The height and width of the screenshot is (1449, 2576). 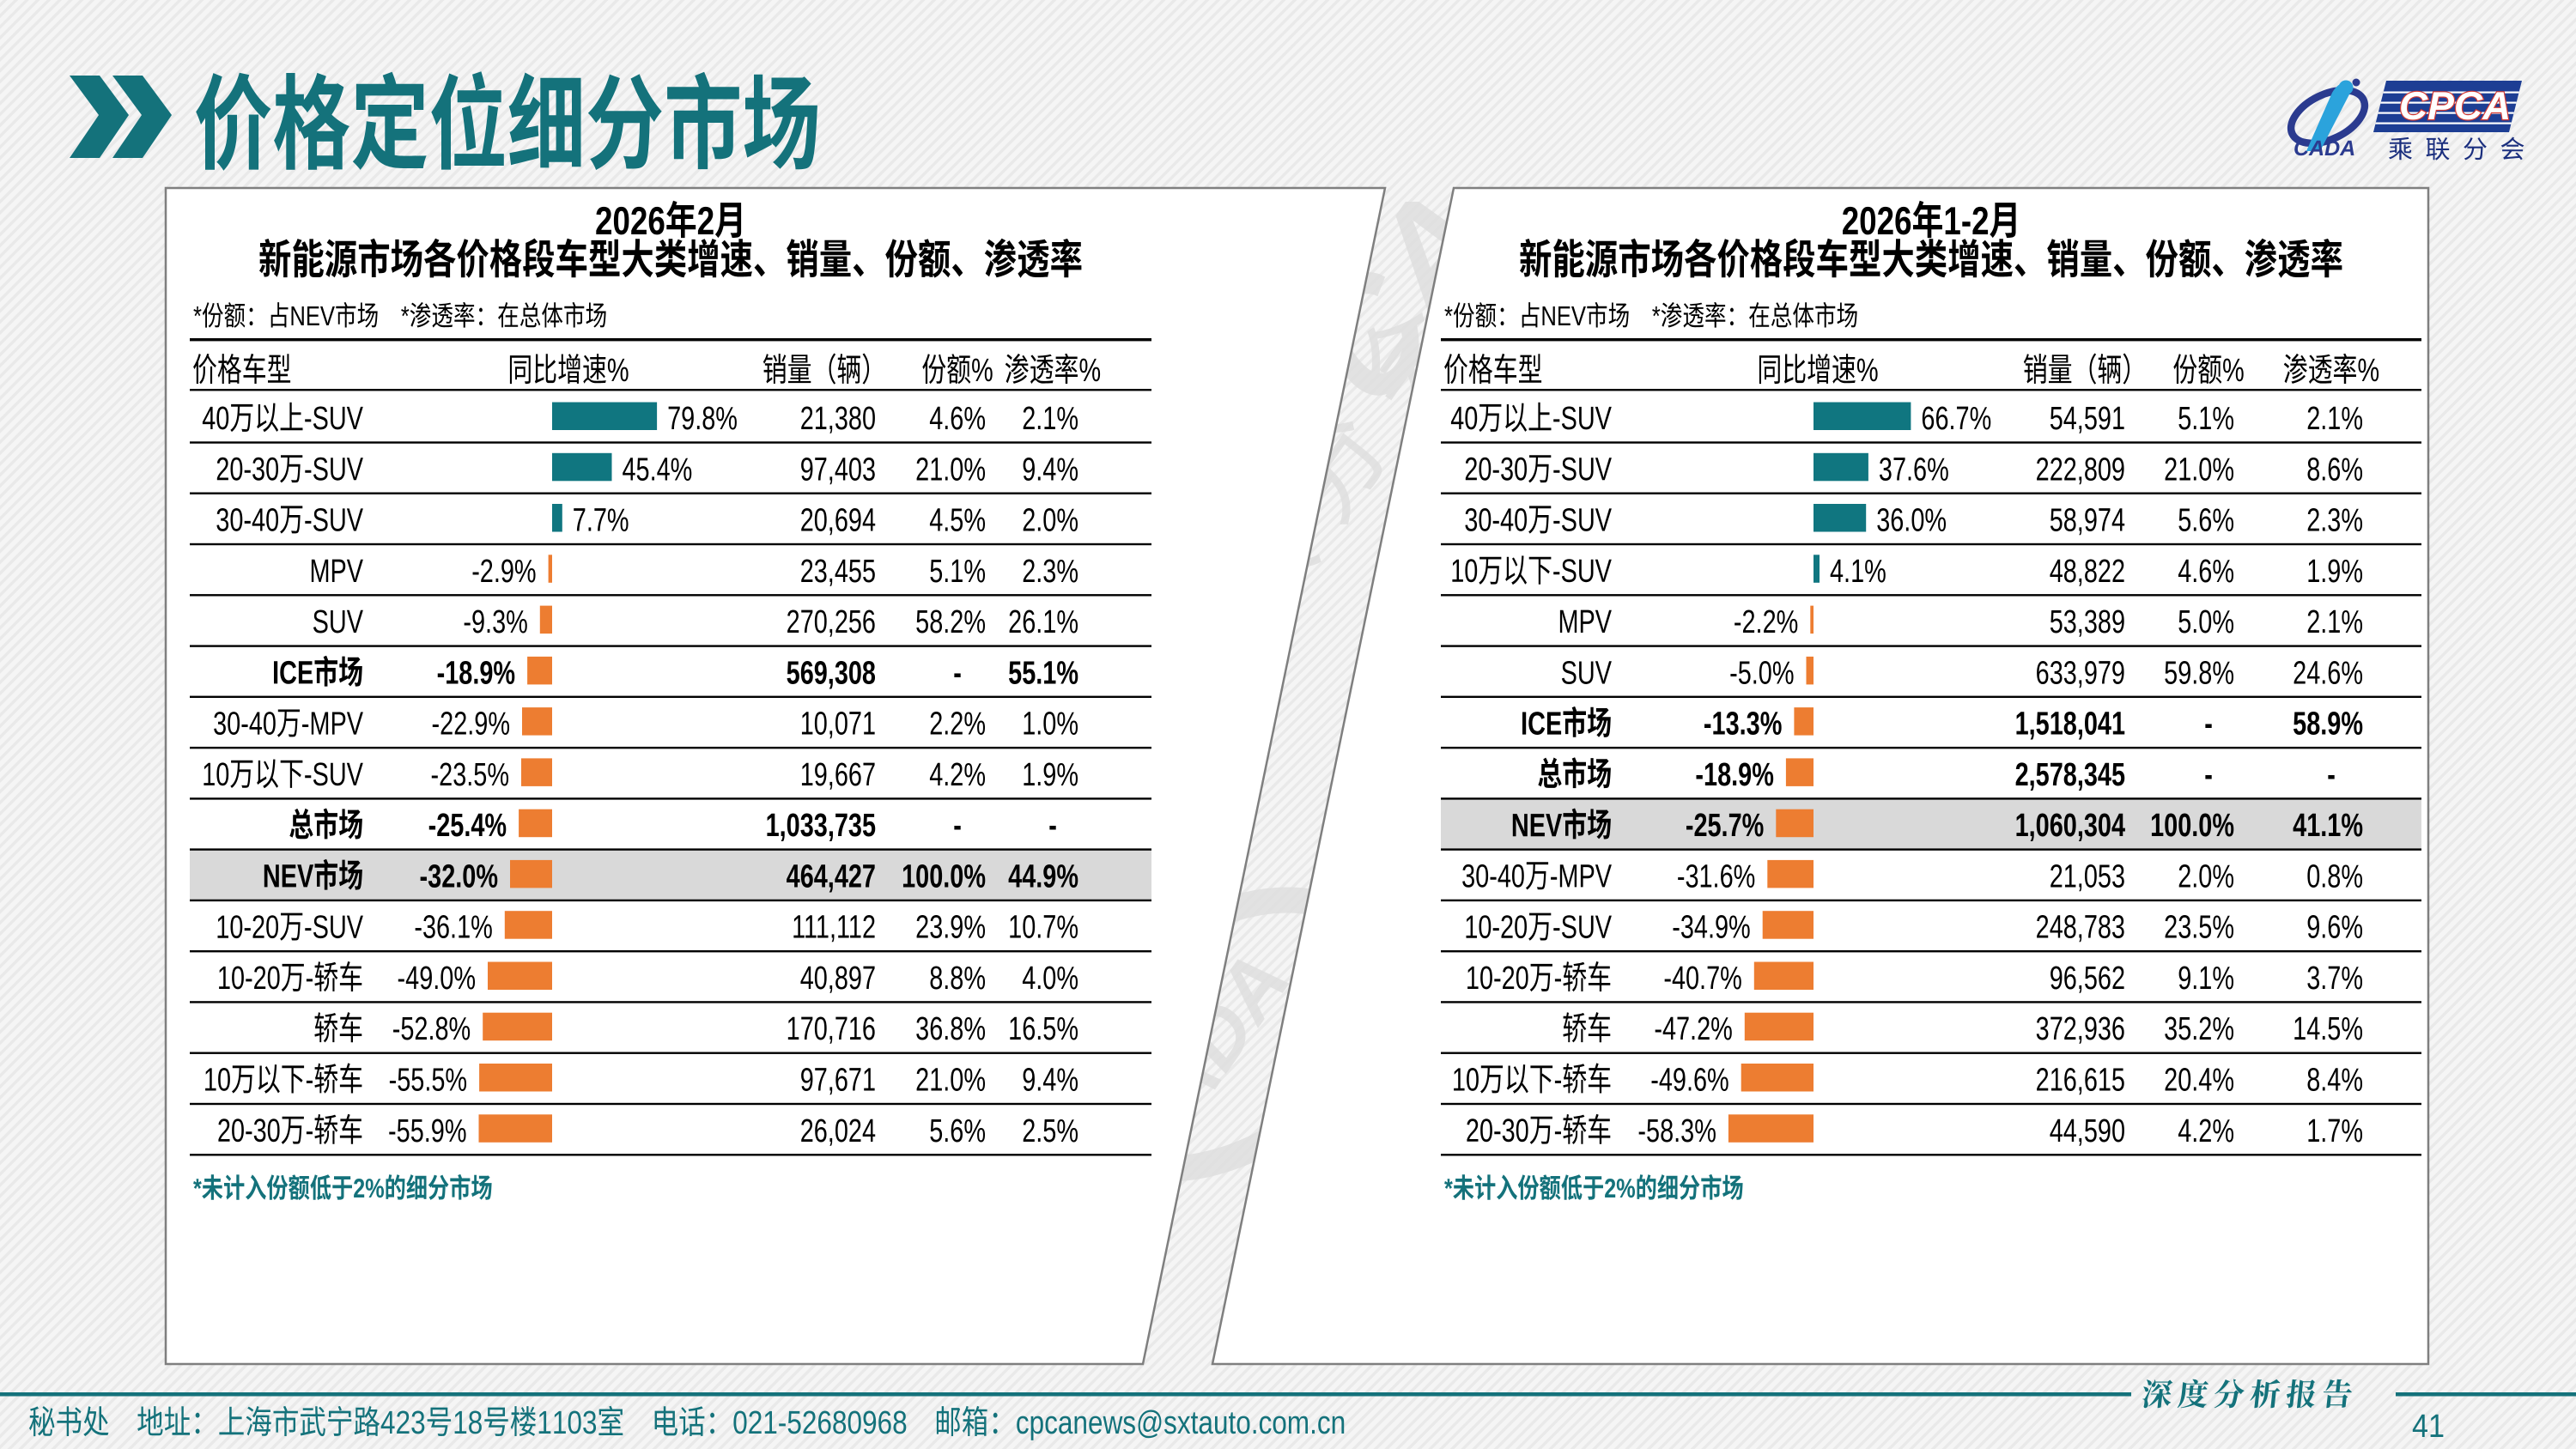 I want to click on svg-text: 58.9%, so click(x=2328, y=724).